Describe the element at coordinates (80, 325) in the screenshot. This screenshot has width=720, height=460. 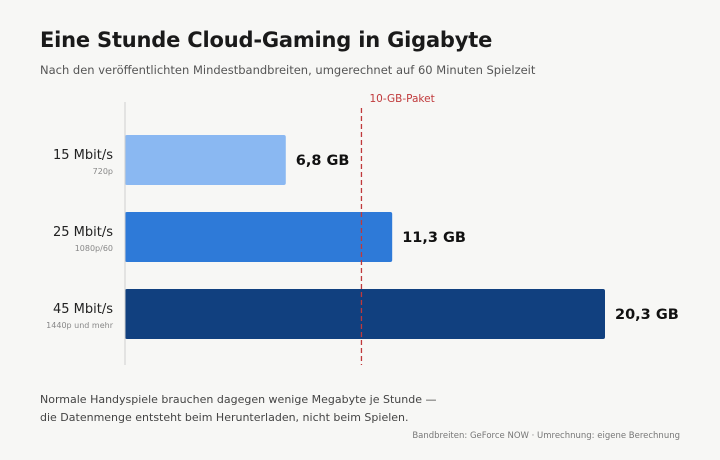
I see `category-sublabel: 1440p und mehr` at that location.